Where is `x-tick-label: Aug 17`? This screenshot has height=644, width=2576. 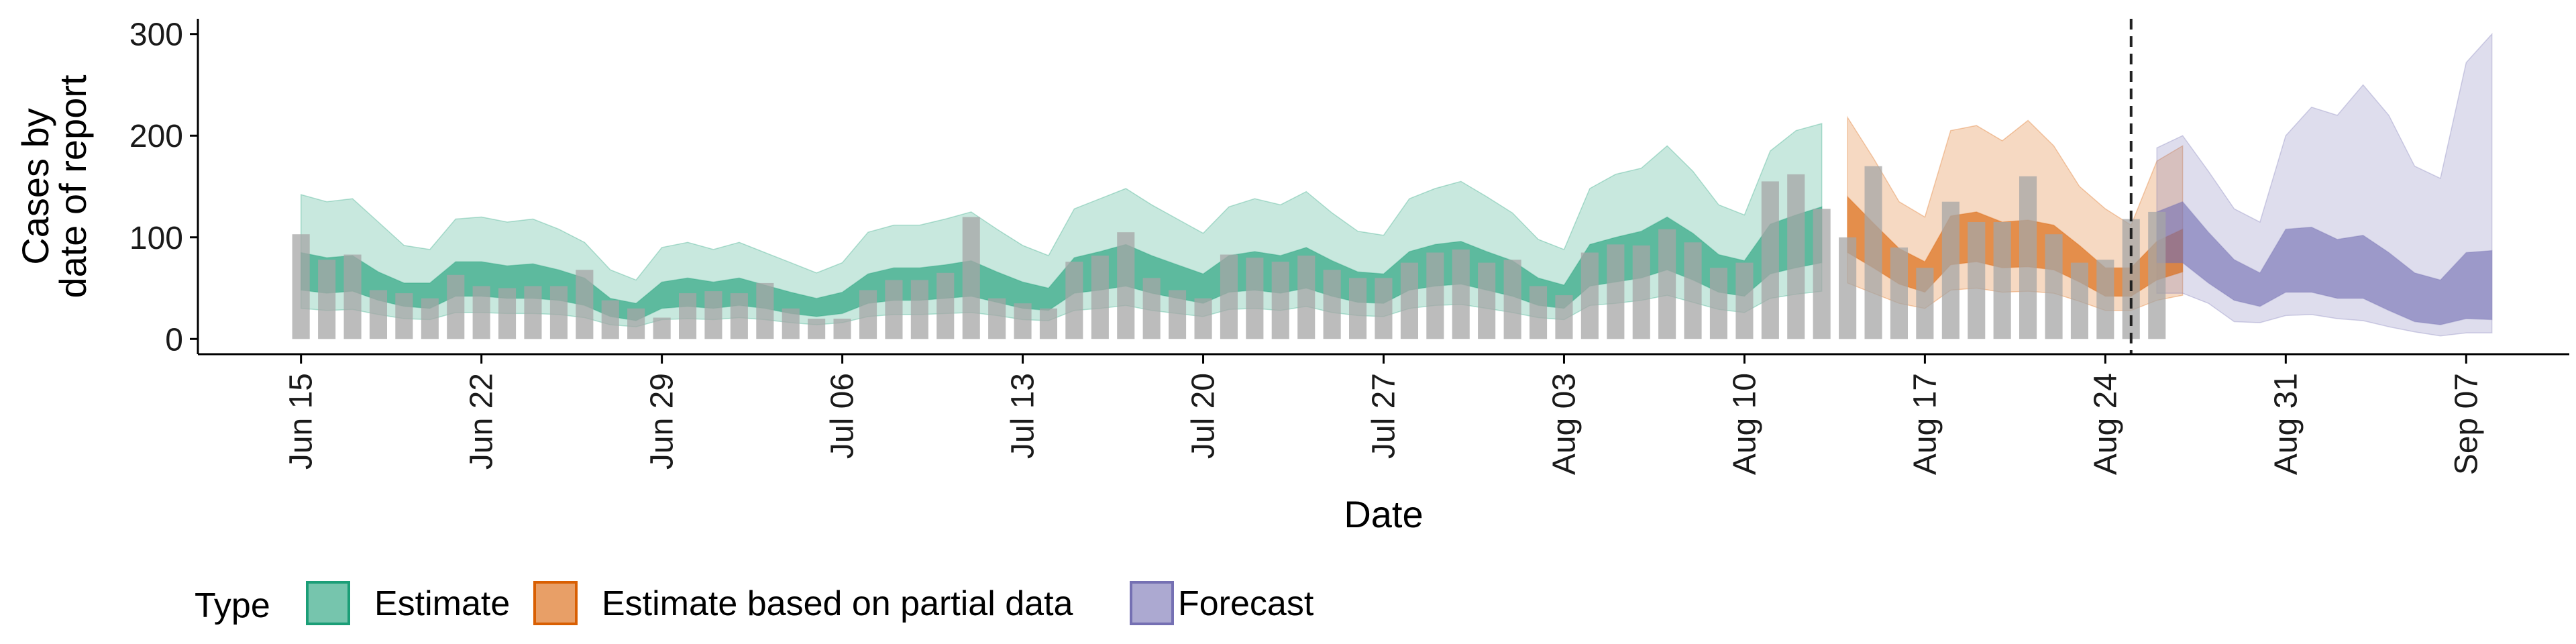 x-tick-label: Aug 17 is located at coordinates (1925, 424).